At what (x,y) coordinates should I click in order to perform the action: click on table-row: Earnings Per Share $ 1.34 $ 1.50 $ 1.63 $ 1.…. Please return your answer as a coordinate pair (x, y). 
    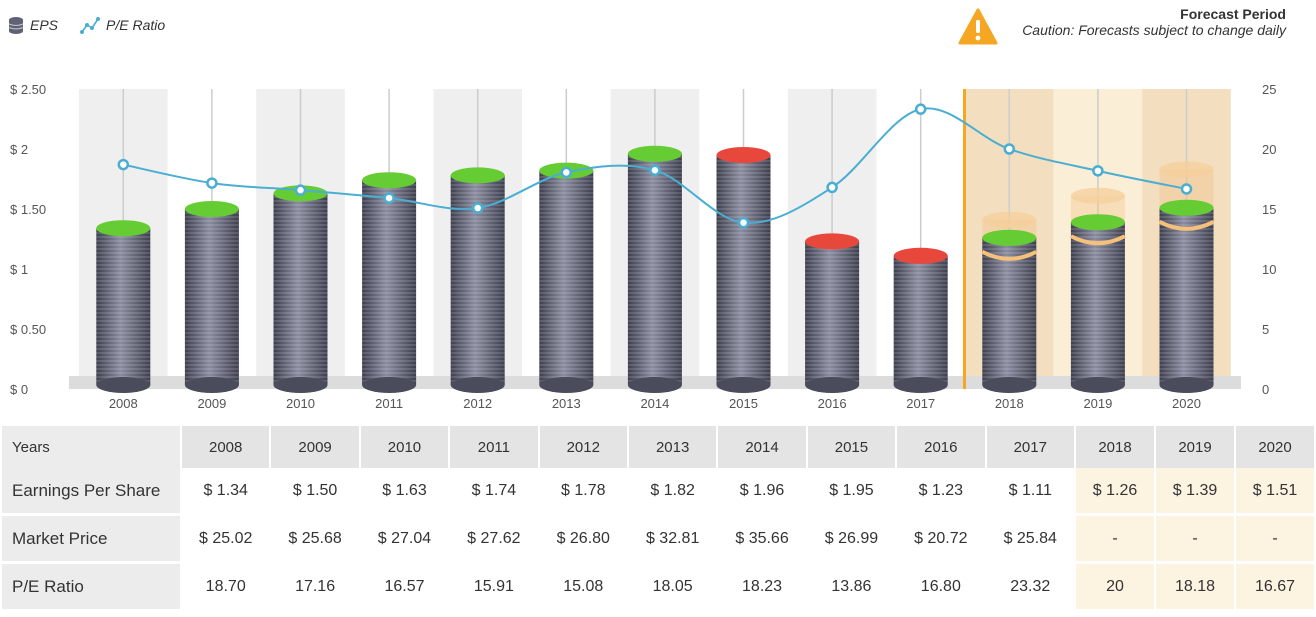
    Looking at the image, I should click on (658, 492).